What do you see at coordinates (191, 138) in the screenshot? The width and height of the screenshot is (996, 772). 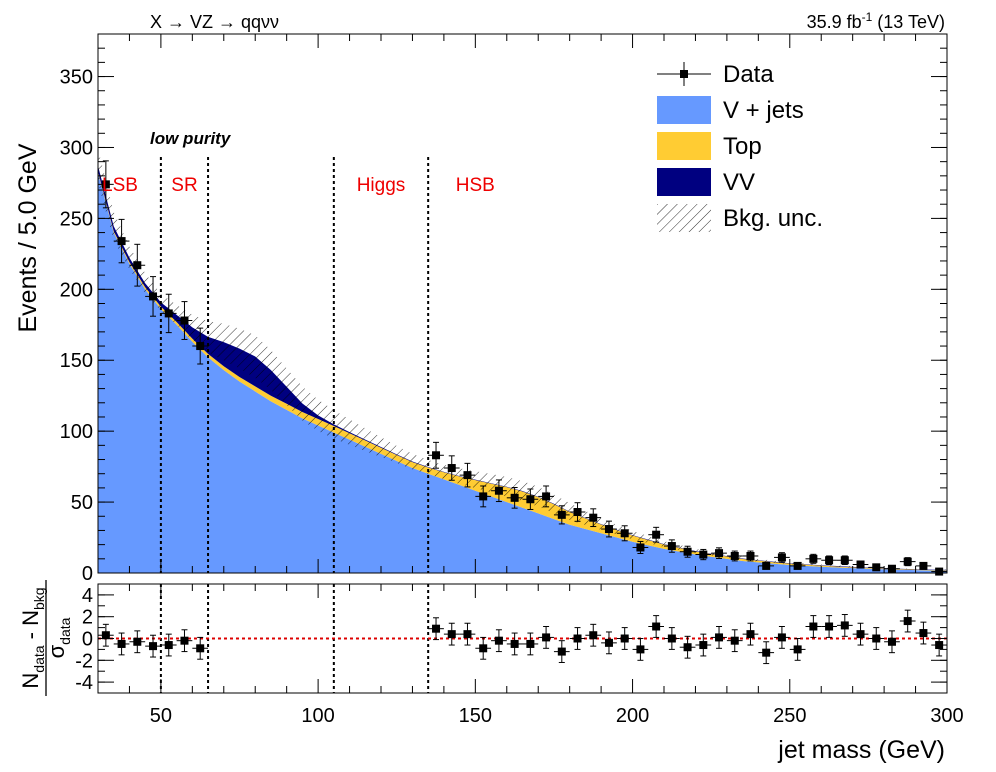 I see `category-label: low purity` at bounding box center [191, 138].